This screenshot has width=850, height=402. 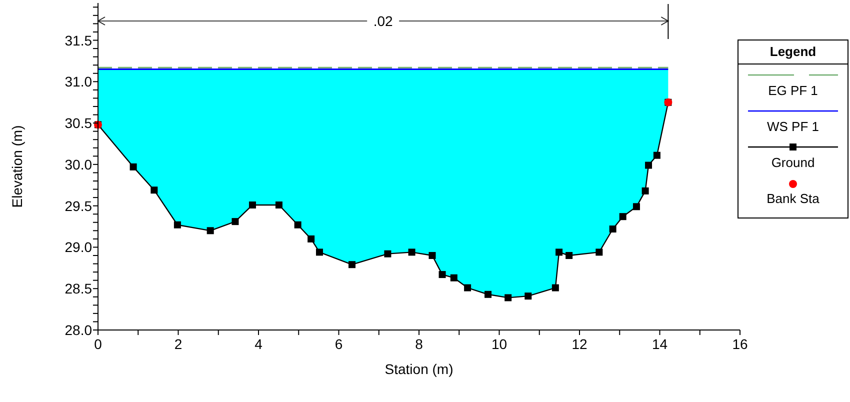 What do you see at coordinates (419, 344) in the screenshot?
I see `x-tick-label: 8` at bounding box center [419, 344].